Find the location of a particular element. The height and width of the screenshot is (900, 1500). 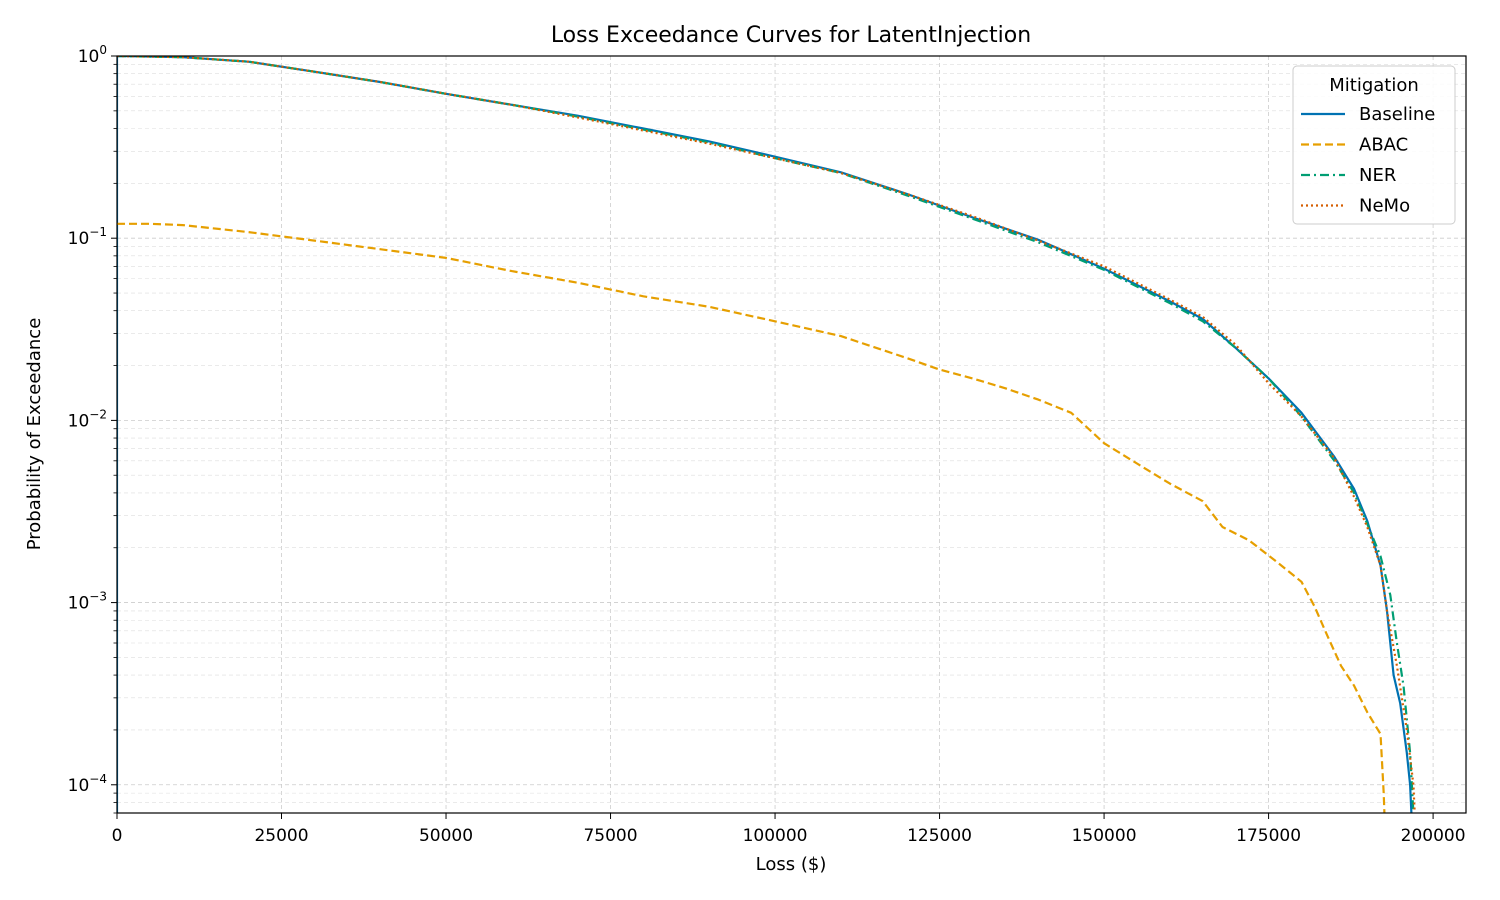

y-tick-label: 10⁻² is located at coordinates (87, 419).